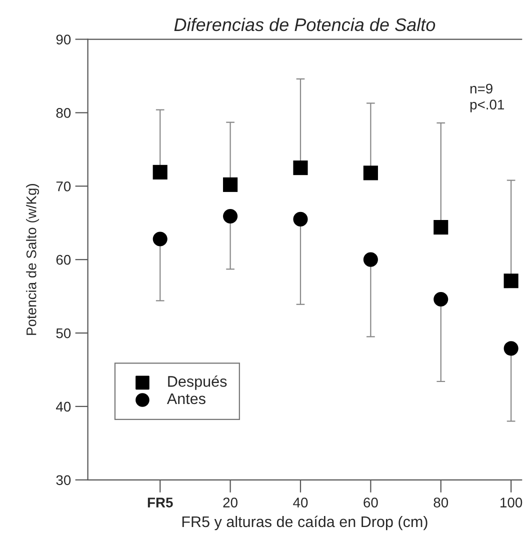 The height and width of the screenshot is (538, 529). I want to click on x-axis-title: FR5 y alturas de caída en Drop (cm), so click(305, 523).